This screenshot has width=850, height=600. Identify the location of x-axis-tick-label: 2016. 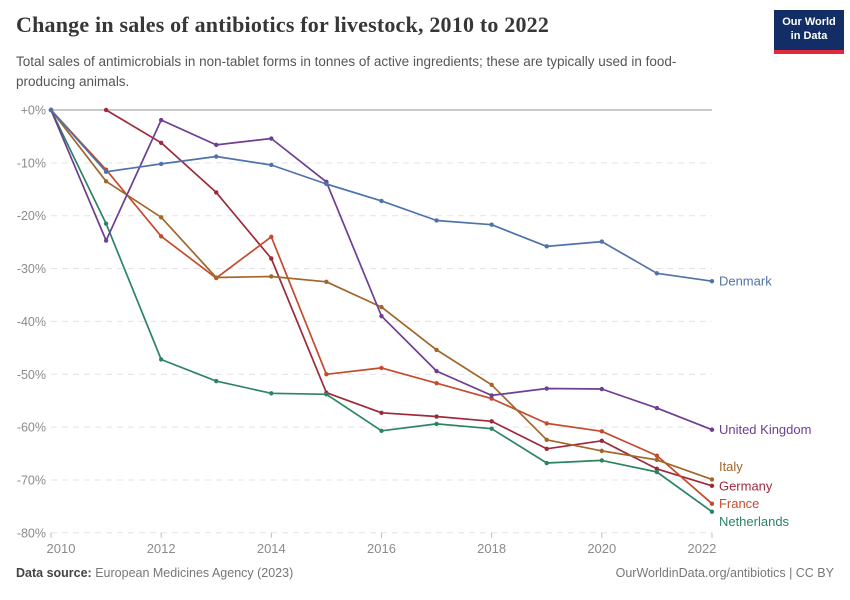
(381, 548).